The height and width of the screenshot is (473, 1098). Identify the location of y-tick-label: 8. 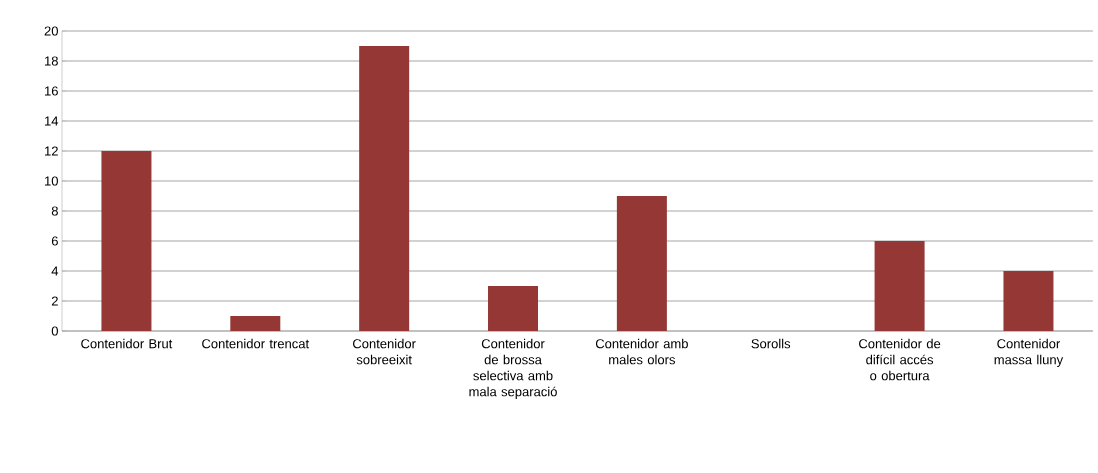
(54, 211).